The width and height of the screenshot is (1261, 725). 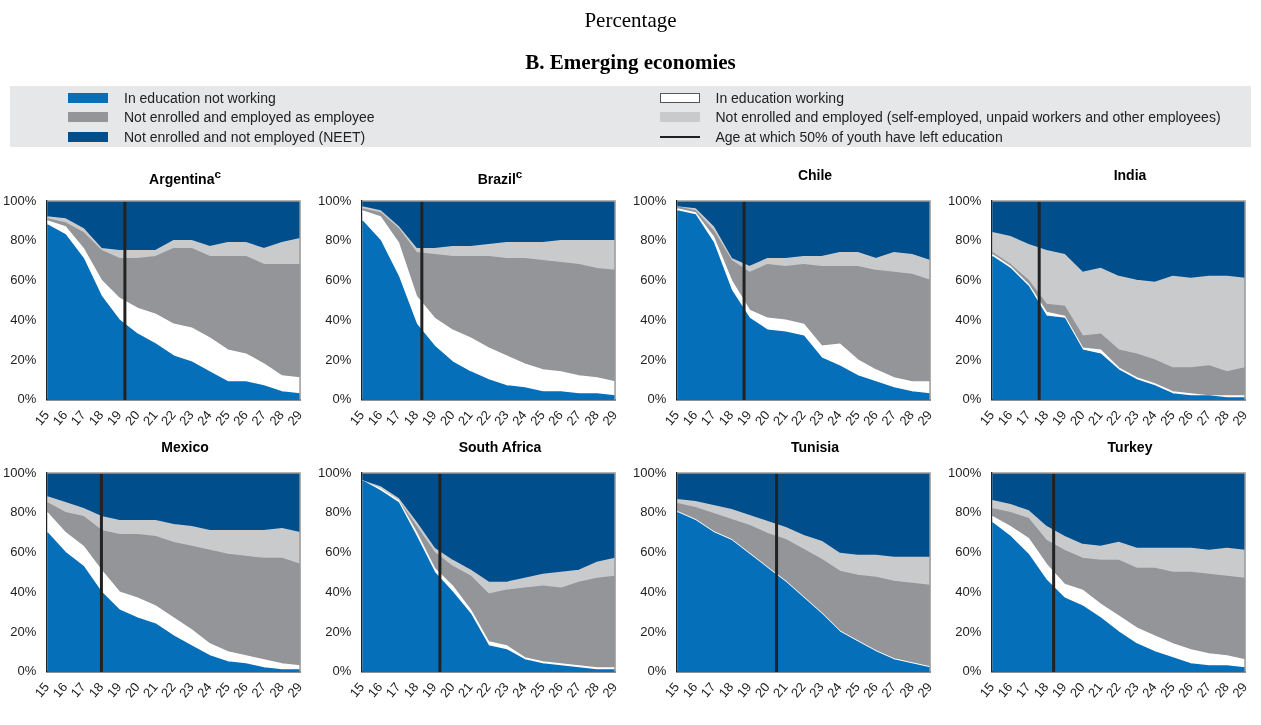 What do you see at coordinates (245, 136) in the screenshot?
I see `legend-label: Not enrolled and not employed (NEET)` at bounding box center [245, 136].